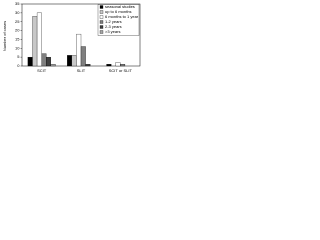 Image resolution: width=320 pixels, height=240 pixels. What do you see at coordinates (81, 70) in the screenshot?
I see `x-tick-label: SLIT` at bounding box center [81, 70].